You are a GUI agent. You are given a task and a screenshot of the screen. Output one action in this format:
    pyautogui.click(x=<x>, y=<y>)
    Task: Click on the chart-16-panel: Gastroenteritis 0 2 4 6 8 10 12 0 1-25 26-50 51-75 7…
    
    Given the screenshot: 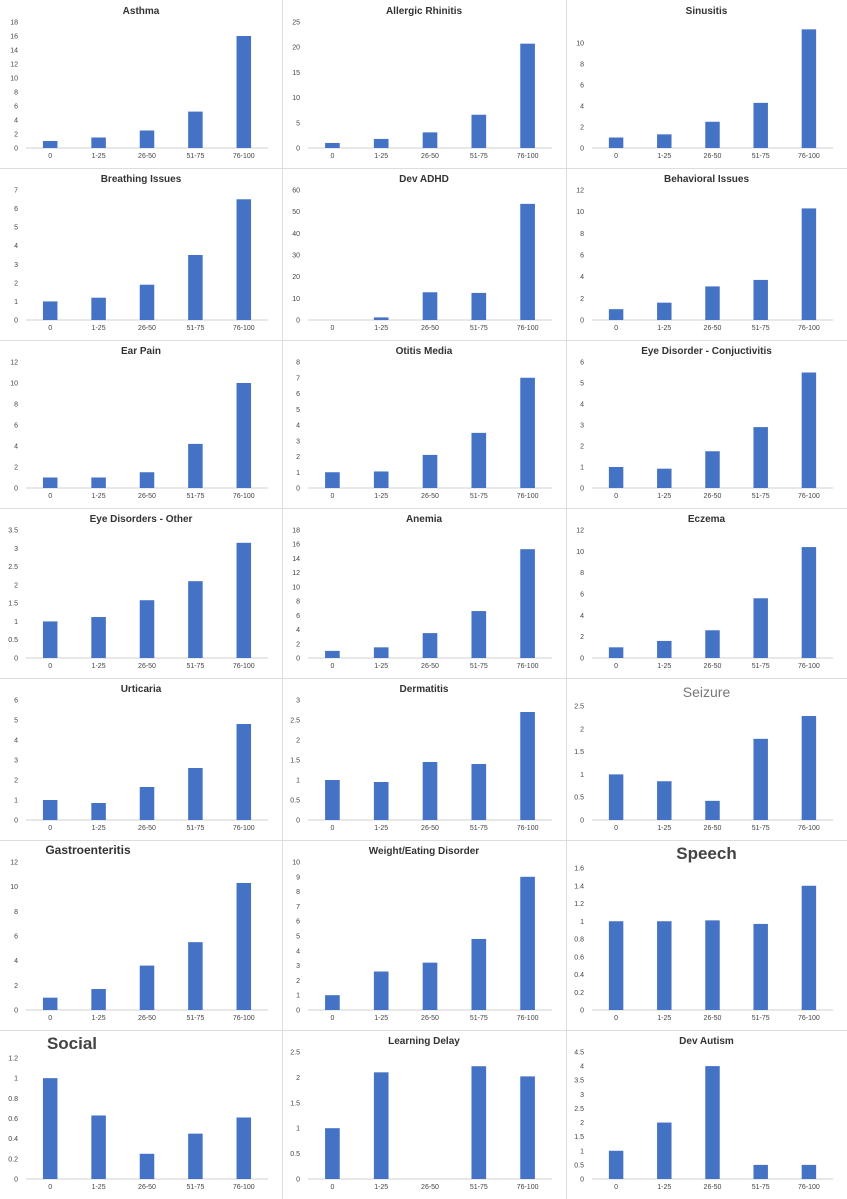 What is the action you would take?
    pyautogui.click(x=141, y=935)
    